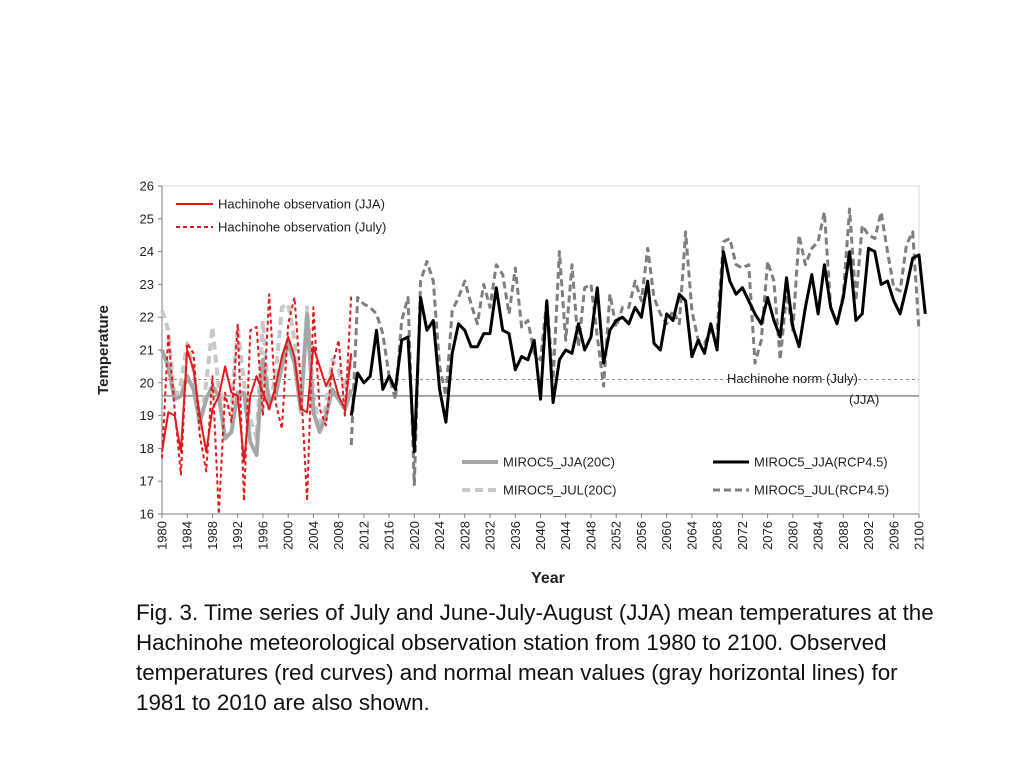  I want to click on series-obs-july, so click(257, 404).